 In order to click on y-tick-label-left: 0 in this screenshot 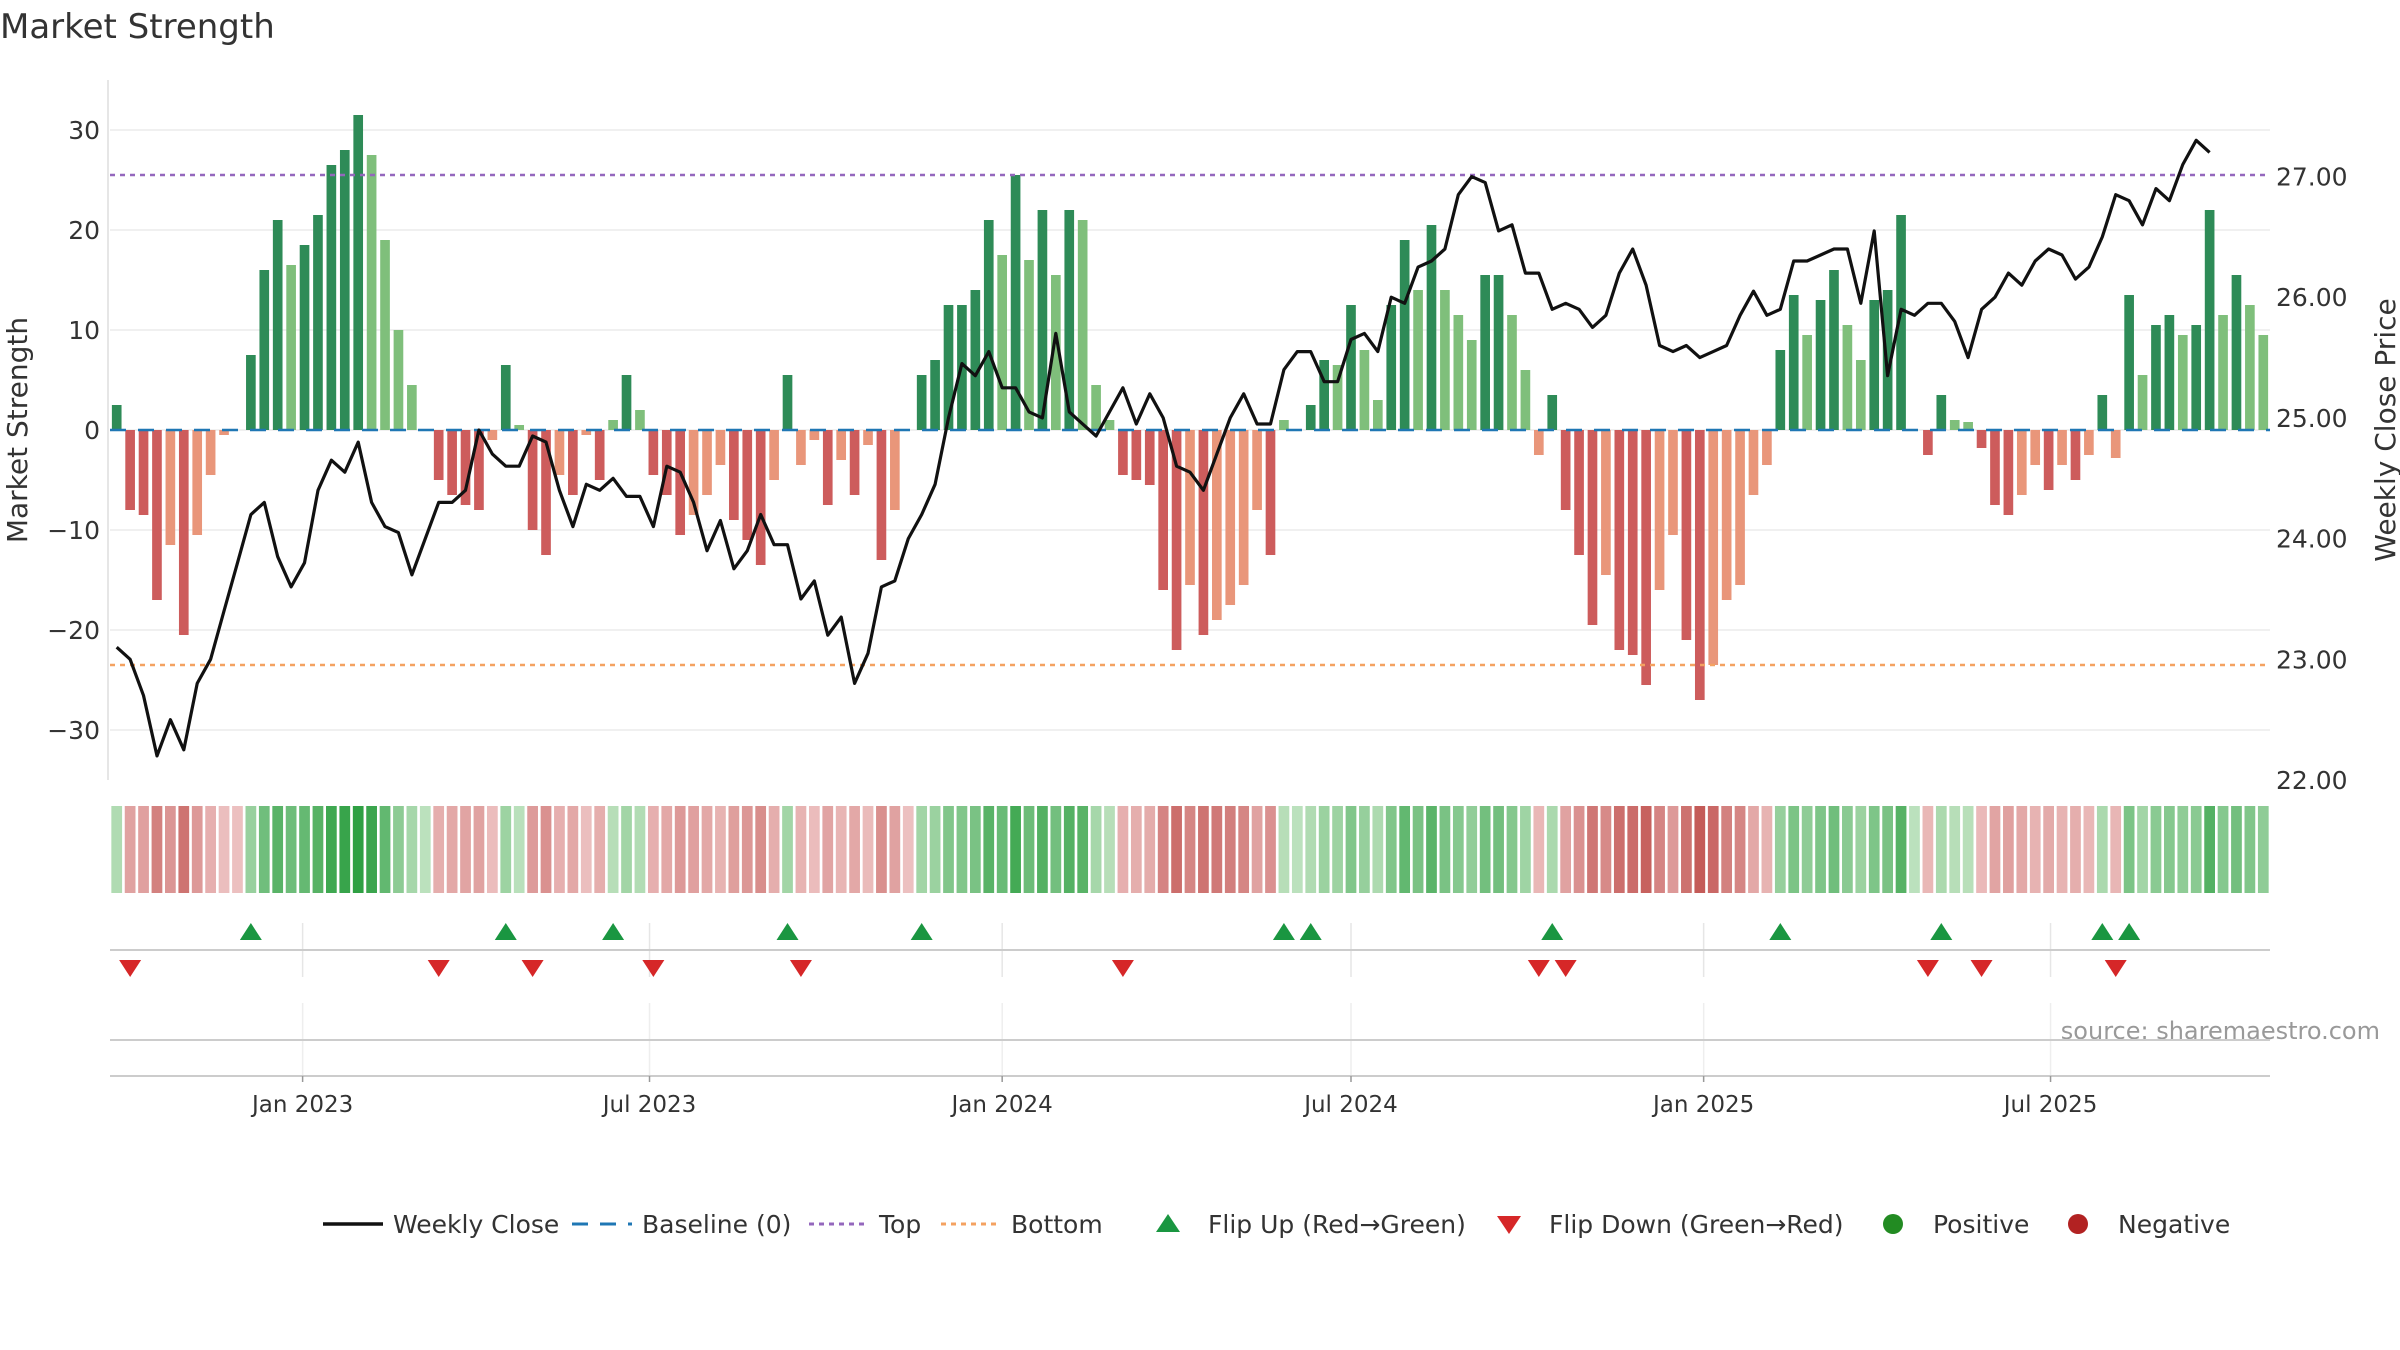, I will do `click(92, 430)`.